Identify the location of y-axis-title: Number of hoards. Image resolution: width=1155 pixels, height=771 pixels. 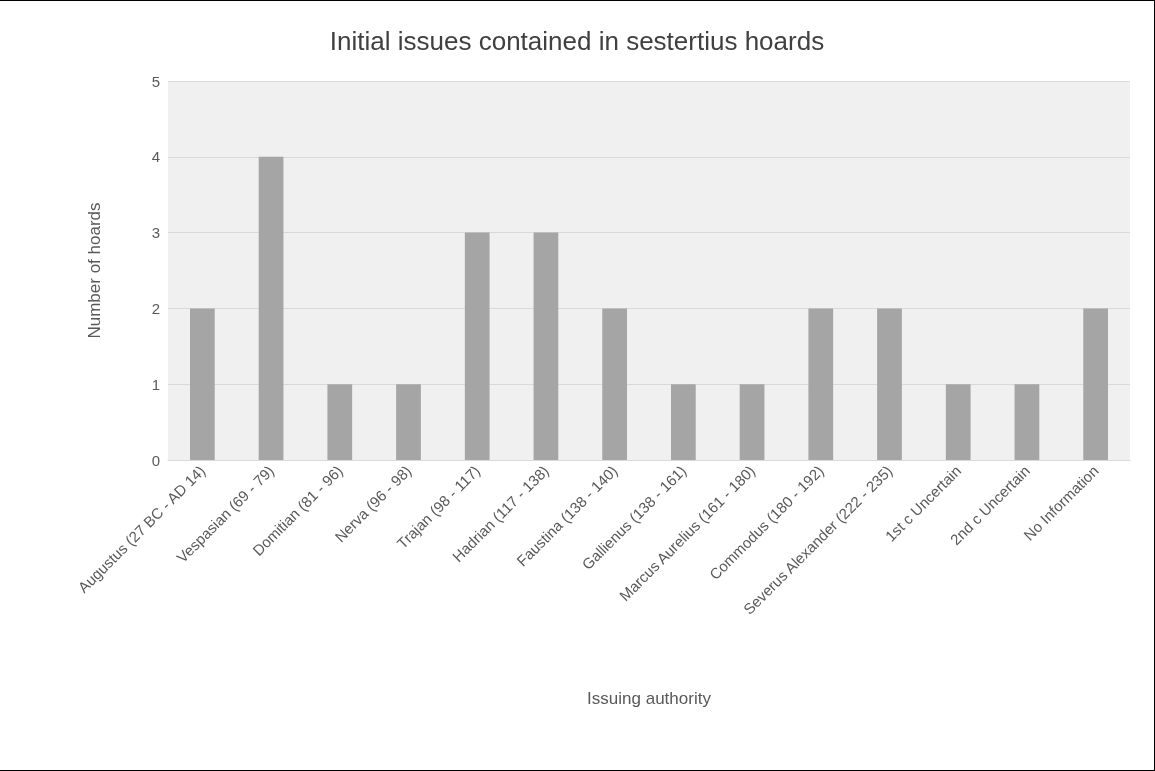
(94, 270).